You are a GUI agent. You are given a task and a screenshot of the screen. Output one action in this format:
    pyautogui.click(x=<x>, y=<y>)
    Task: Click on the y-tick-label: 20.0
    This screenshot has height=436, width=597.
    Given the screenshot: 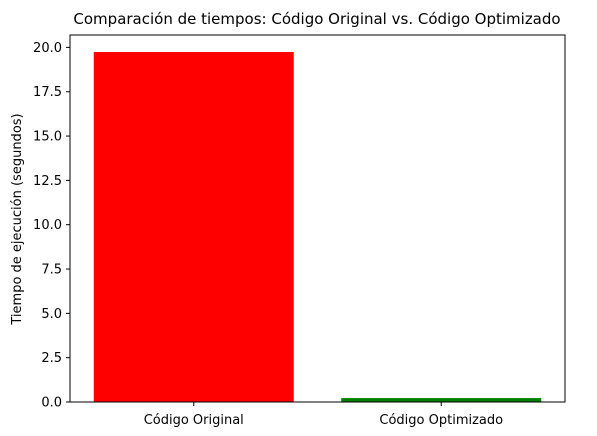 What is the action you would take?
    pyautogui.click(x=47, y=48)
    